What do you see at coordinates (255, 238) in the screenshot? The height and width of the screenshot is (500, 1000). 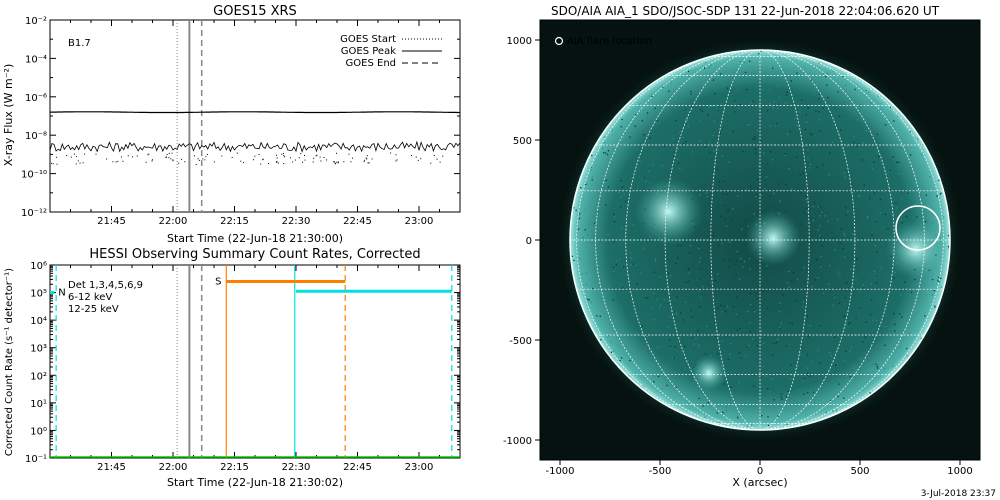 I see `goes-xlabel: Start Time (22-Jun-18 21:30:00)` at bounding box center [255, 238].